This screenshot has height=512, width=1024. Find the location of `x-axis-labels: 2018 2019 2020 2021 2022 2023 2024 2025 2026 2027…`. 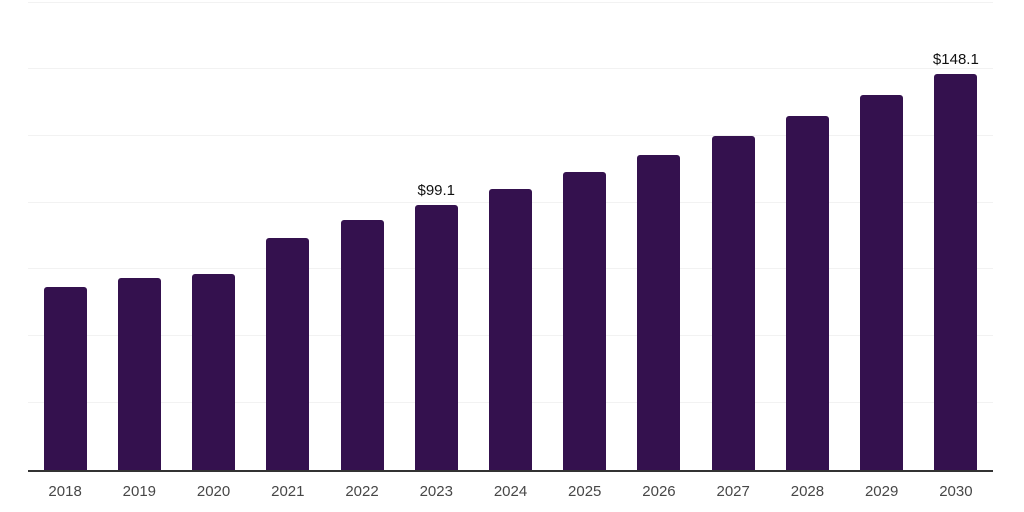

x-axis-labels: 2018 2019 2020 2021 2022 2023 2024 2025 2026 2027… is located at coordinates (510, 494).